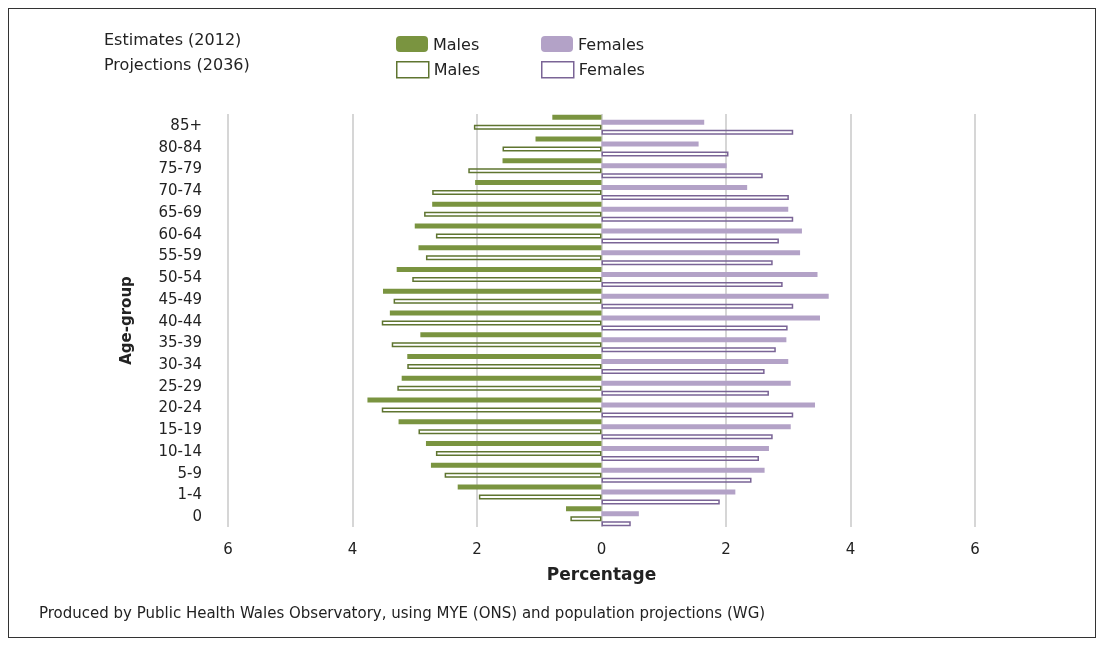 Image resolution: width=1104 pixels, height=646 pixels. Describe the element at coordinates (402, 612) in the screenshot. I see `text: Produced by Public Health Wales Observatory, using MYE (ONS) and population projections (WG)` at that location.